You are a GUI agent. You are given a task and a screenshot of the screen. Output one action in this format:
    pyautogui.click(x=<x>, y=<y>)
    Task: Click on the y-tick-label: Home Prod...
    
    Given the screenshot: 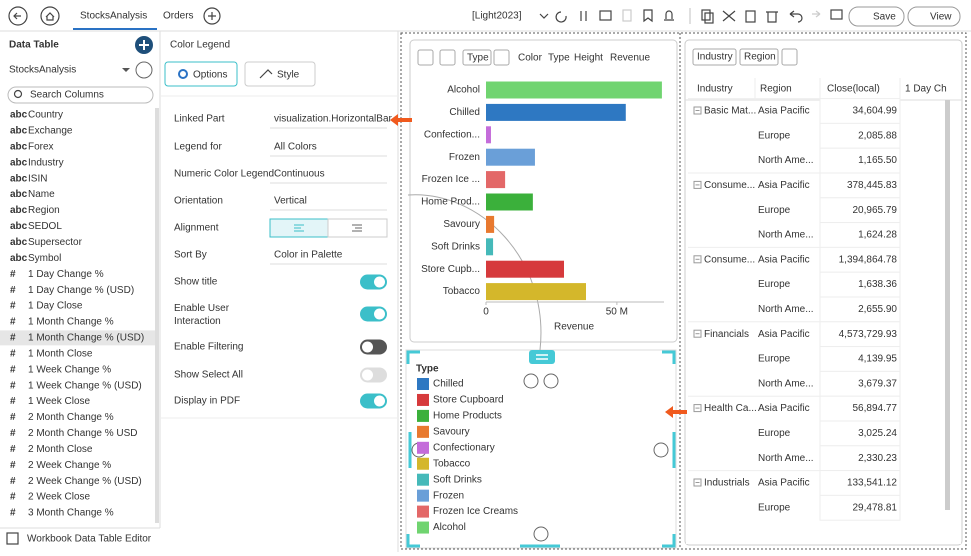 What is the action you would take?
    pyautogui.click(x=450, y=202)
    